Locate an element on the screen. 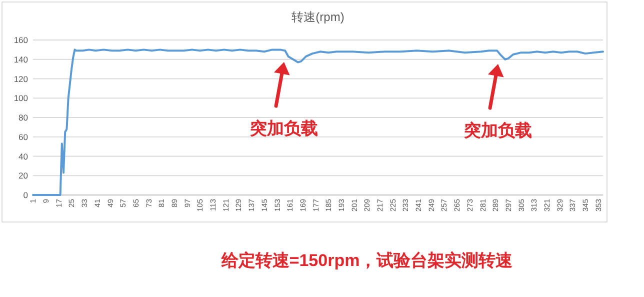  y-tick-label: 120 is located at coordinates (21, 79).